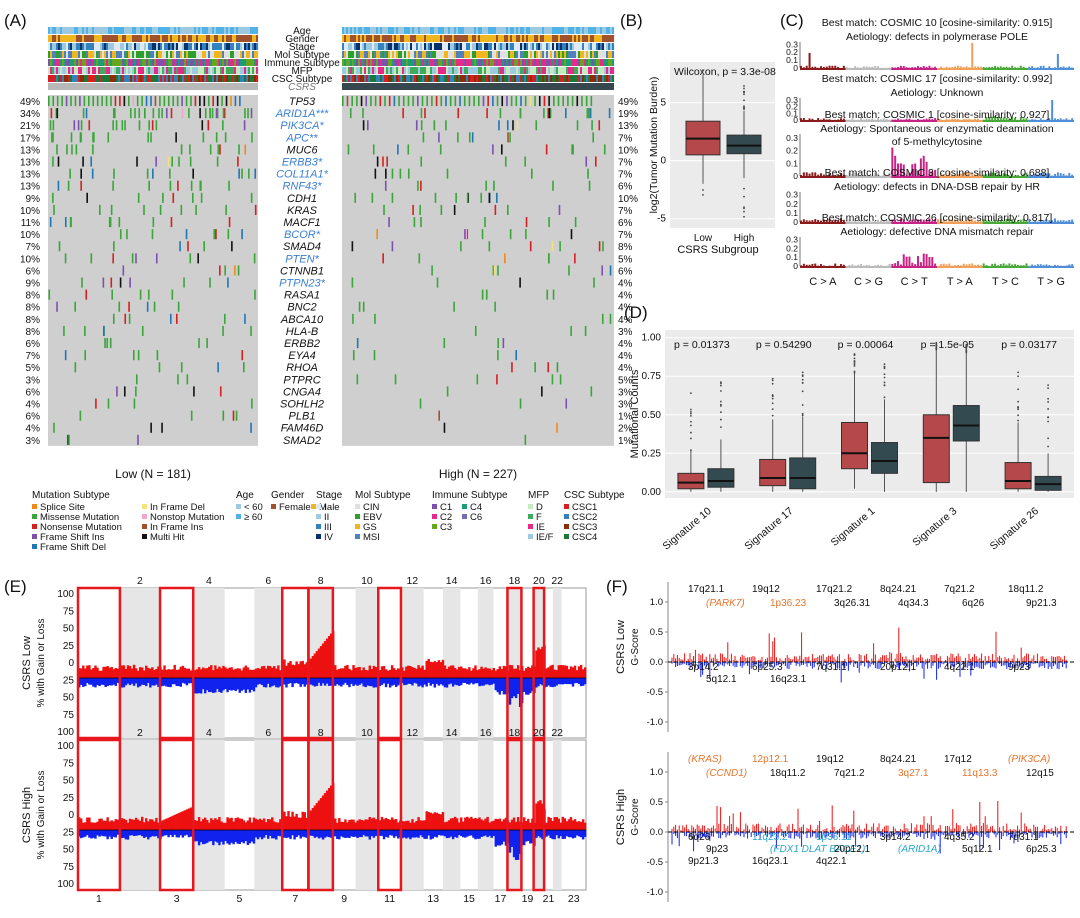 The image size is (1080, 918). Describe the element at coordinates (652, 492) in the screenshot. I see `ytick-d: 0.00` at that location.